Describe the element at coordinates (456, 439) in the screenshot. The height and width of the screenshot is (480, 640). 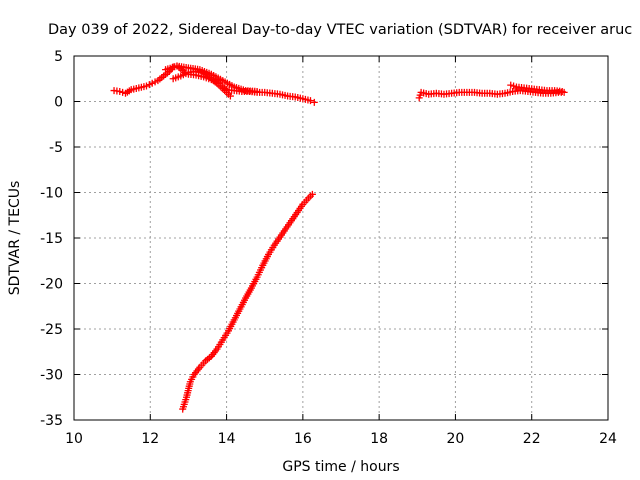
I see `x-tick-label: 20` at that location.